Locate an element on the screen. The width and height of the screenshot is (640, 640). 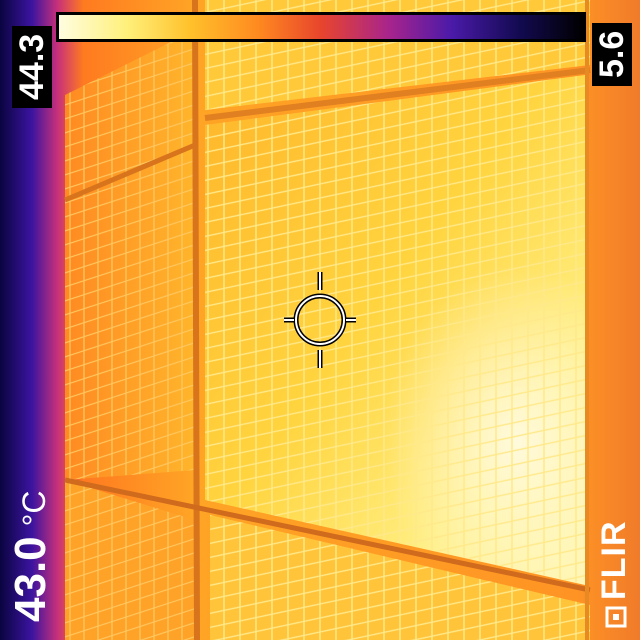
spot-temperature-unit: °C is located at coordinates (34, 508).